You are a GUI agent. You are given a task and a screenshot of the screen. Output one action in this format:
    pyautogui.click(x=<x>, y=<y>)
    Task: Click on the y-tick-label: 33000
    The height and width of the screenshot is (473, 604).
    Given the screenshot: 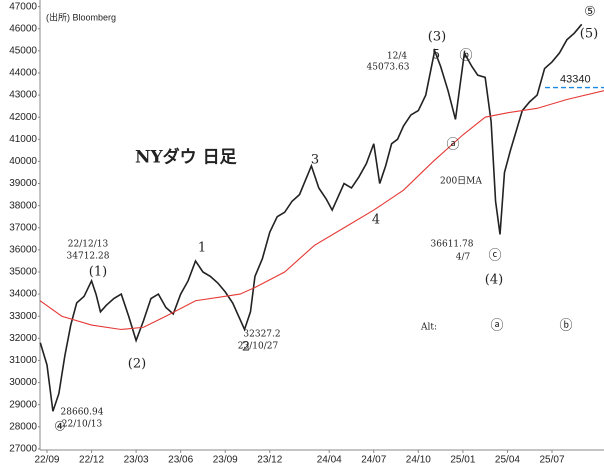 What is the action you would take?
    pyautogui.click(x=23, y=316)
    